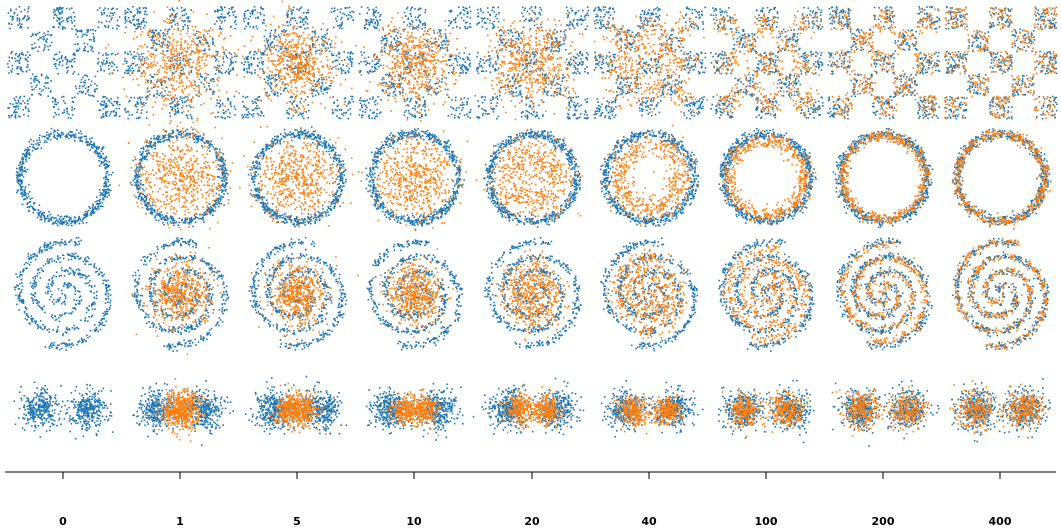 Image resolution: width=1061 pixels, height=530 pixels. What do you see at coordinates (181, 62) in the screenshot?
I see `target-points` at bounding box center [181, 62].